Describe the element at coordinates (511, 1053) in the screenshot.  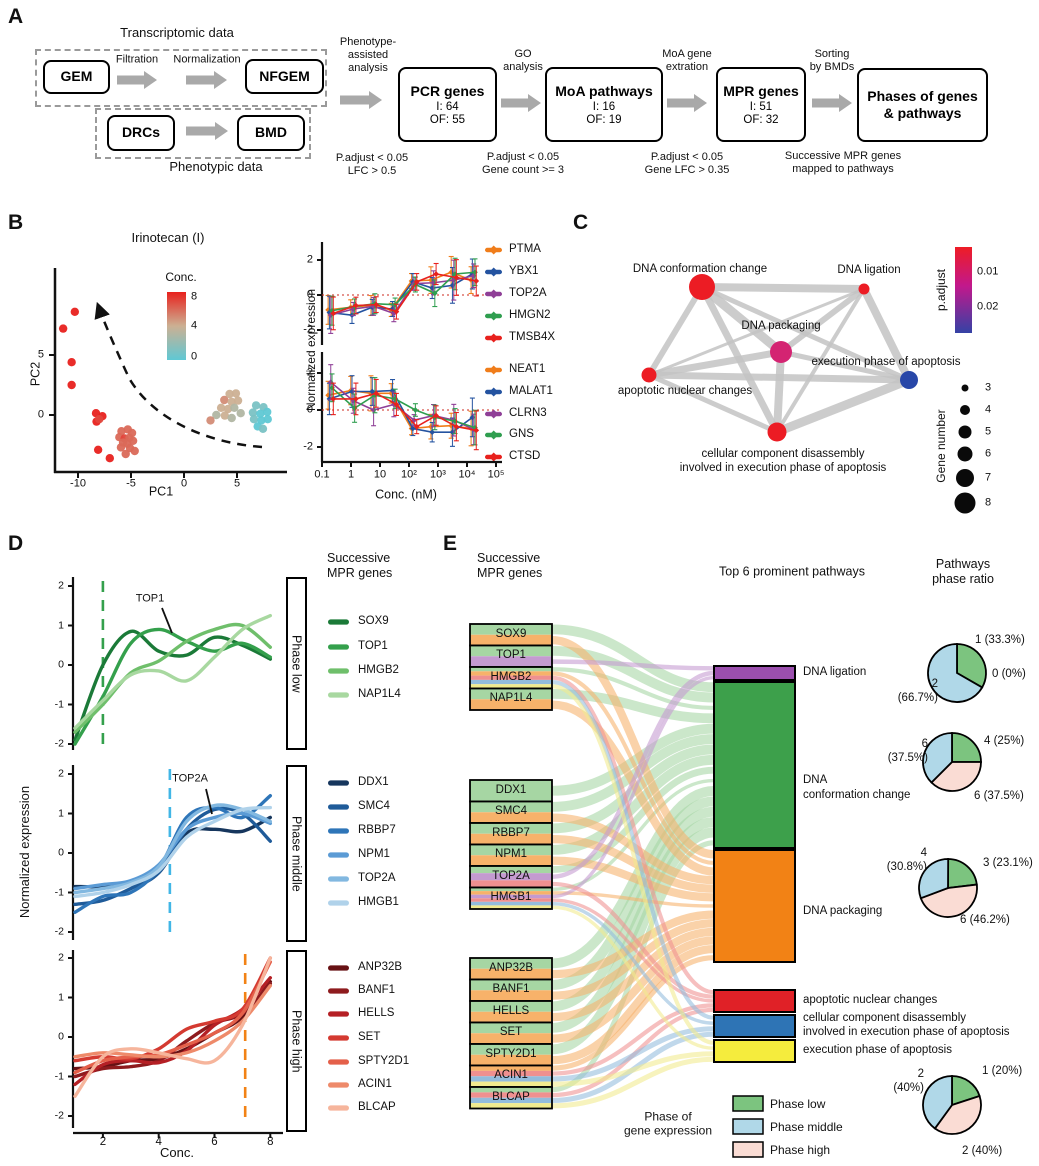
I see `gene-box-label-SPTY2D1: SPTY2D1` at that location.